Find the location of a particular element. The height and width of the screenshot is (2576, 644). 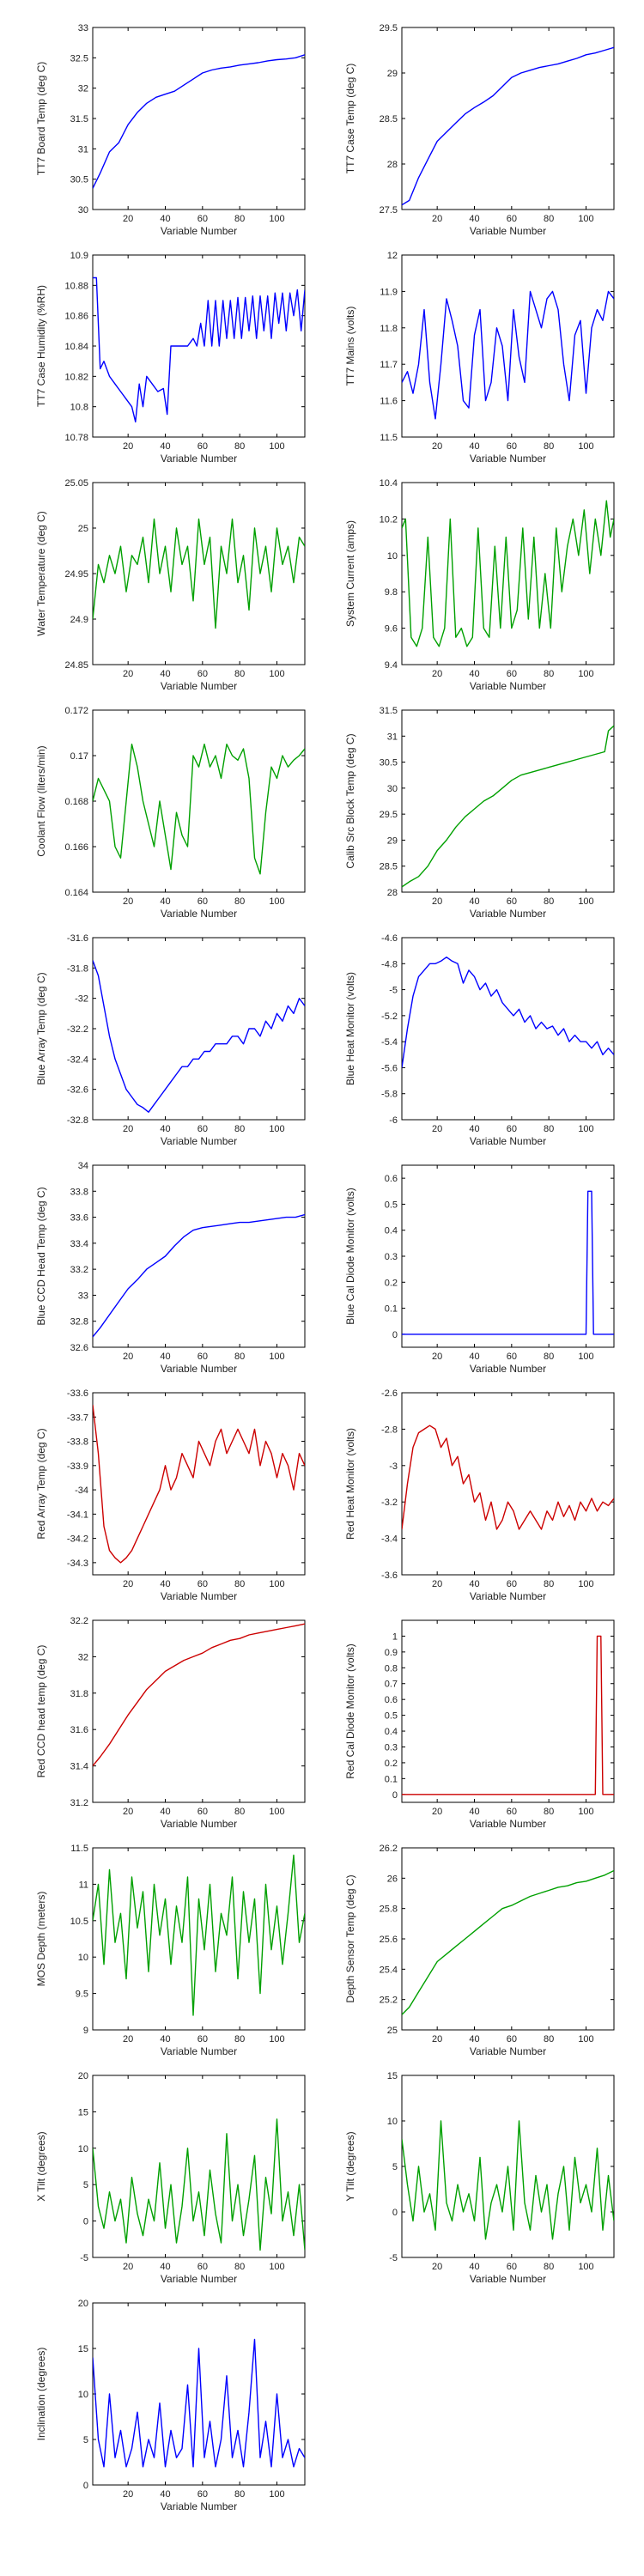

y-tick-label: 25 is located at coordinates (392, 2031).